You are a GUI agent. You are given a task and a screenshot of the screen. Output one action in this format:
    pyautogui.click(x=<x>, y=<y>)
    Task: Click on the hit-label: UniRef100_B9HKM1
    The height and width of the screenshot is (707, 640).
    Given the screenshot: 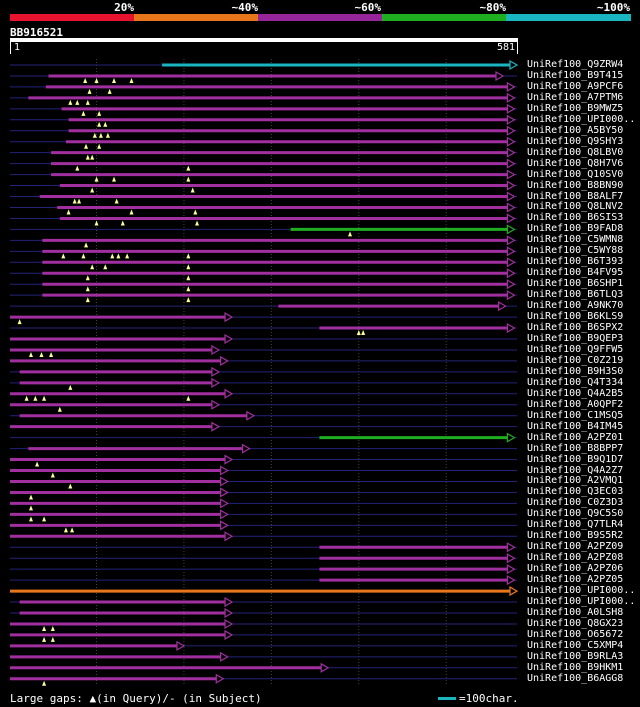 What is the action you would take?
    pyautogui.click(x=575, y=667)
    